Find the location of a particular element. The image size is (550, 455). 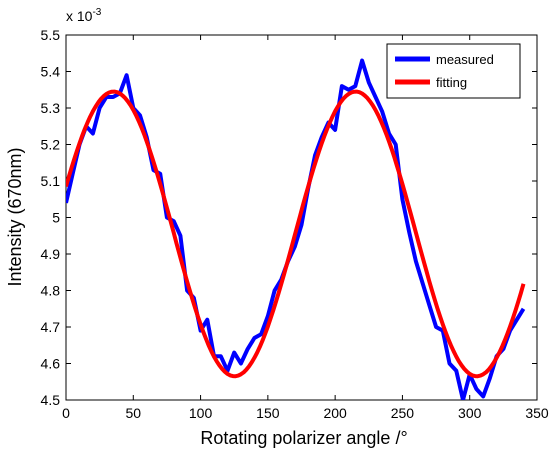

y-tick-label: 5.1 is located at coordinates (51, 181).